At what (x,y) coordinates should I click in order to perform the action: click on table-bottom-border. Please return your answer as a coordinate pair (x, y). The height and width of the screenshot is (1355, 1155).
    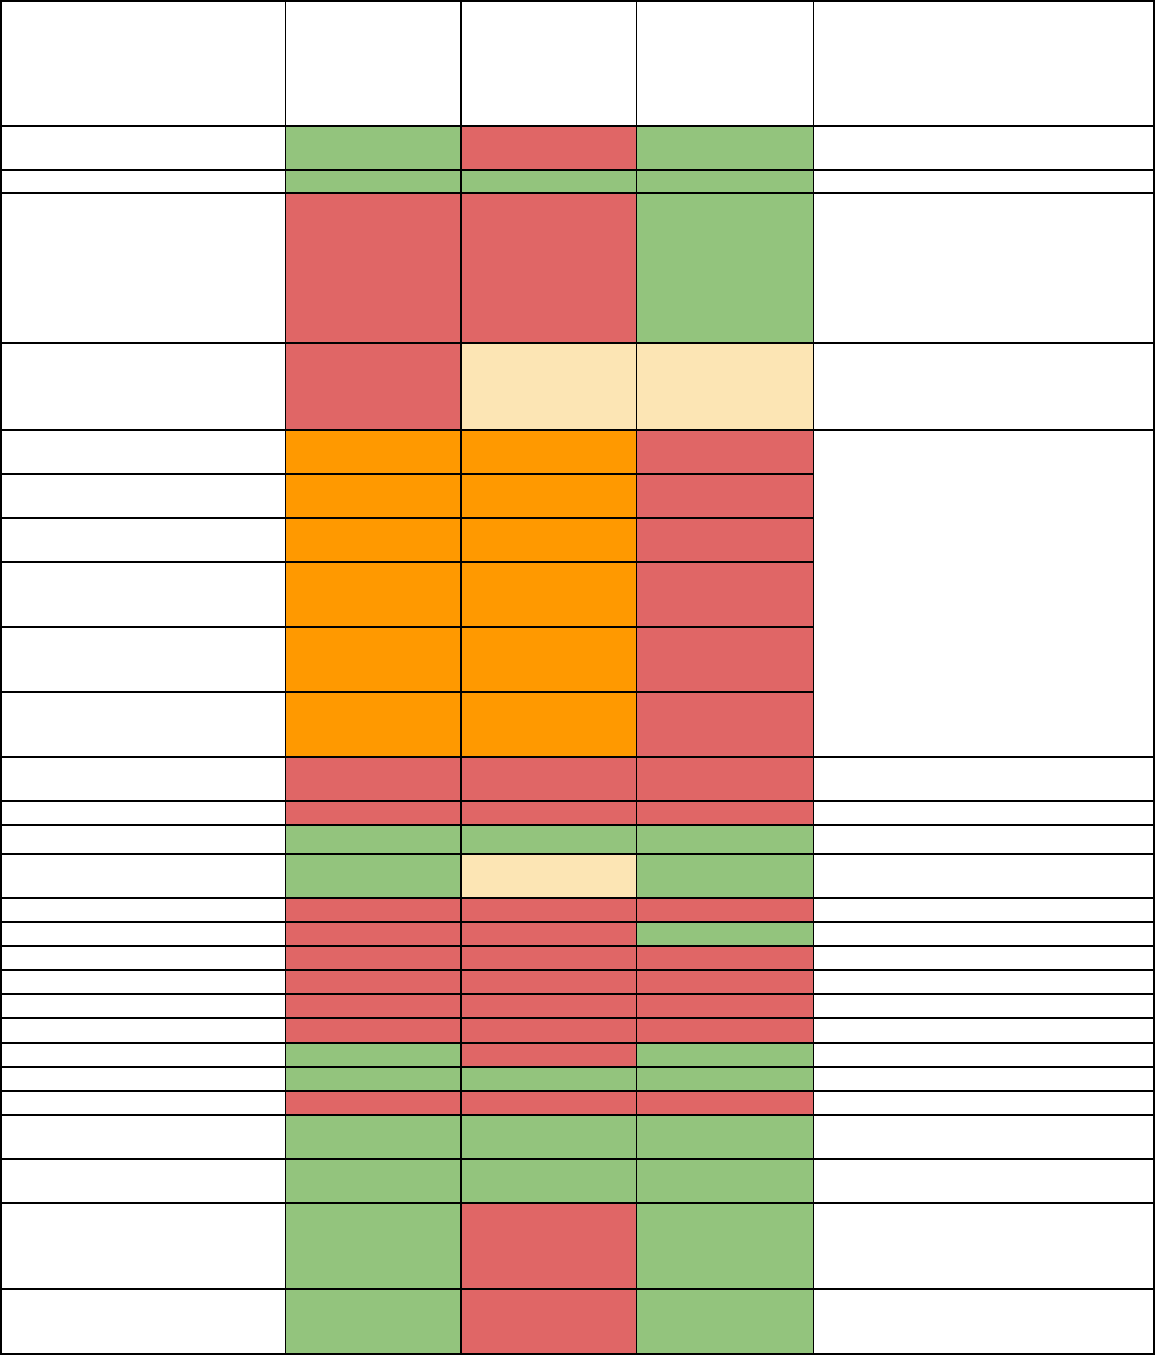
    Looking at the image, I should click on (577, 1354).